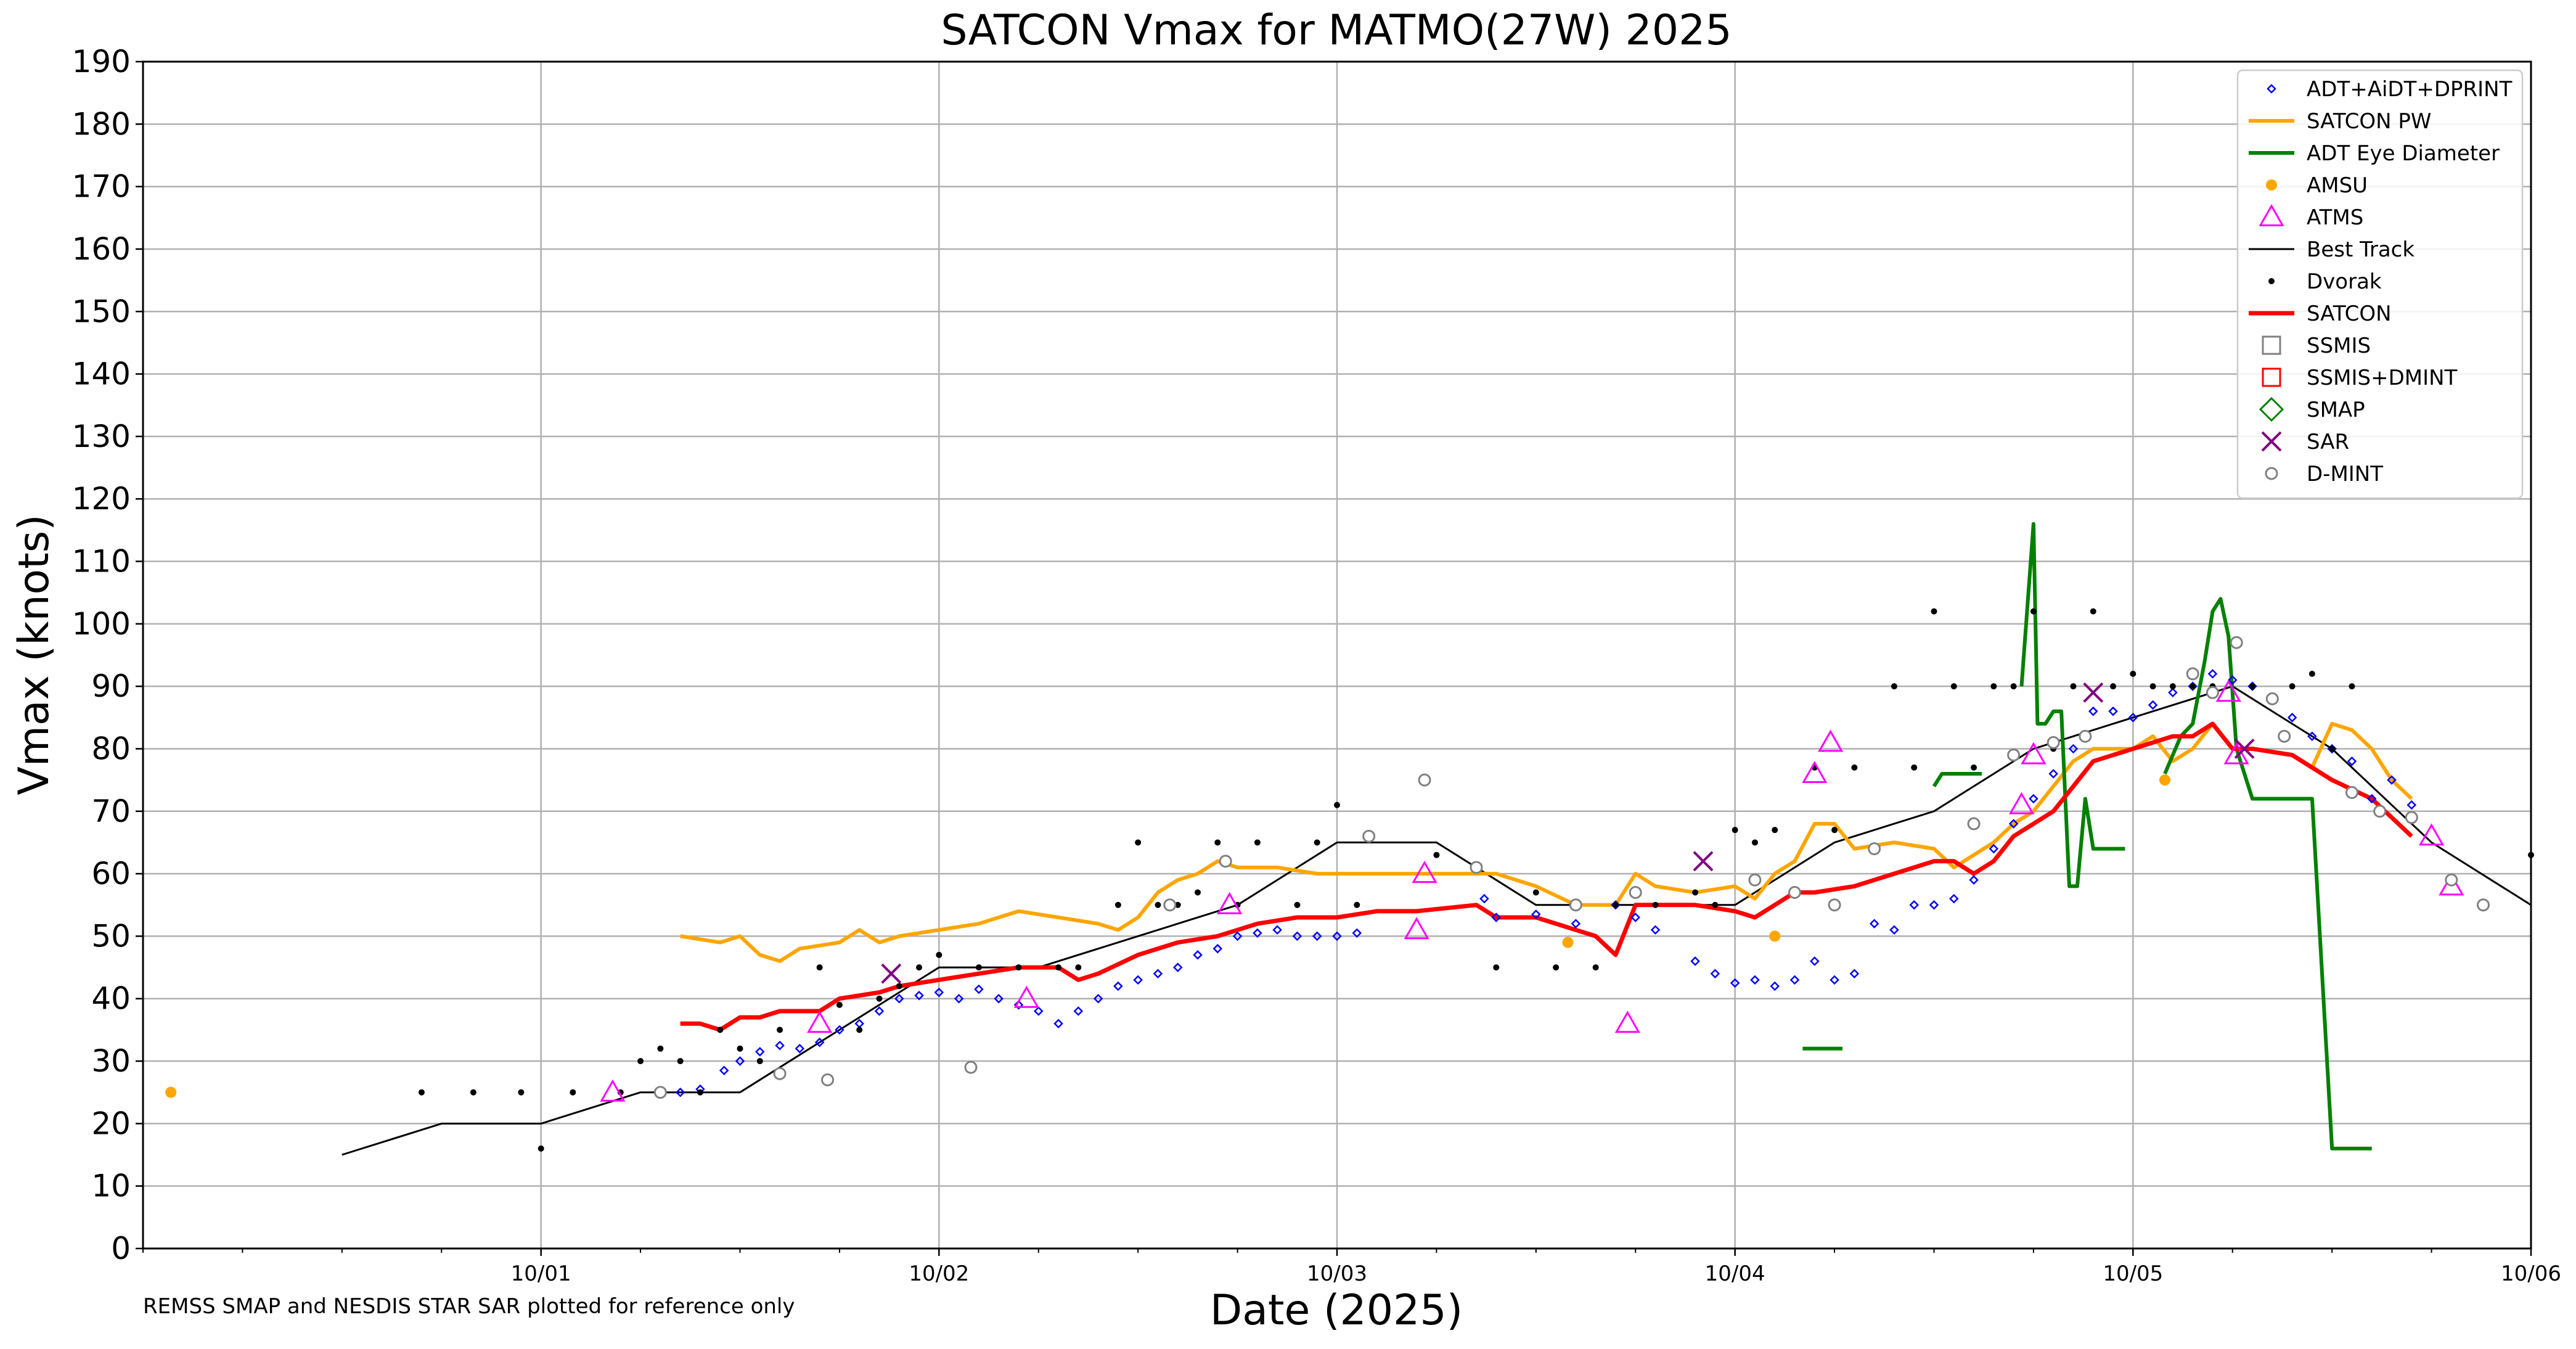 Image resolution: width=2576 pixels, height=1349 pixels. I want to click on legend-label: ATMS, so click(2335, 217).